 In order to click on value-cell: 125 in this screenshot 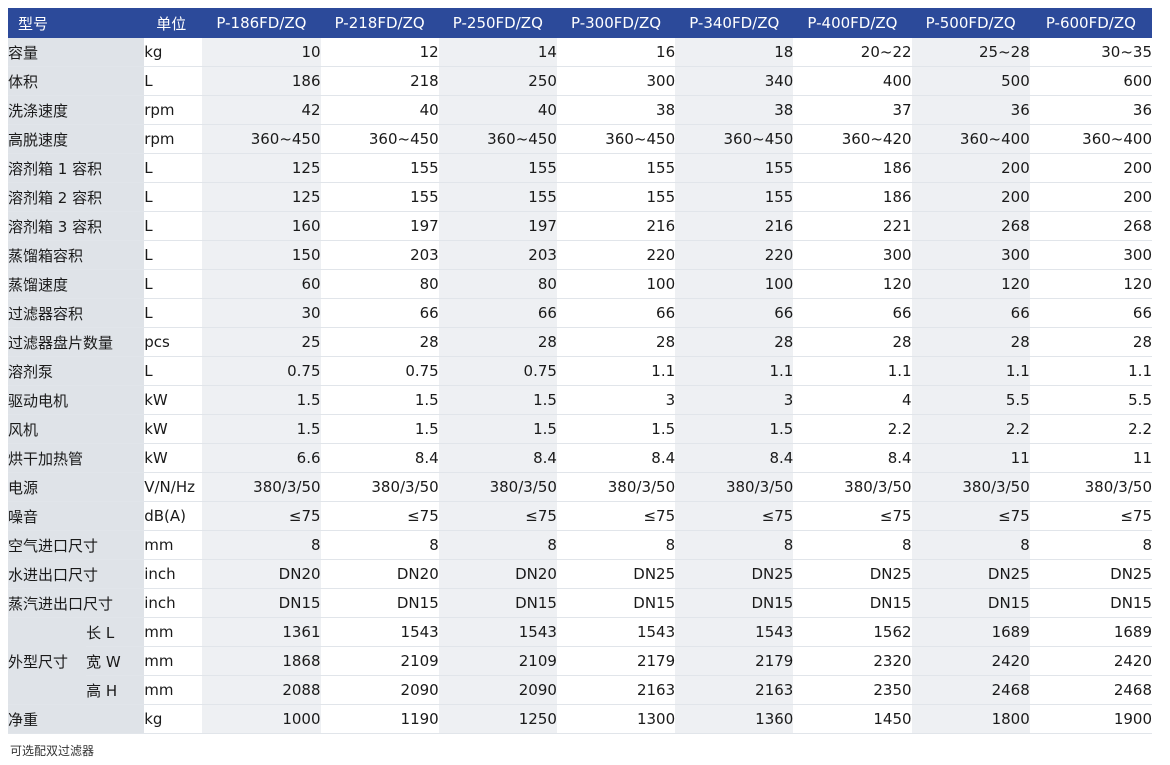, I will do `click(261, 168)`.